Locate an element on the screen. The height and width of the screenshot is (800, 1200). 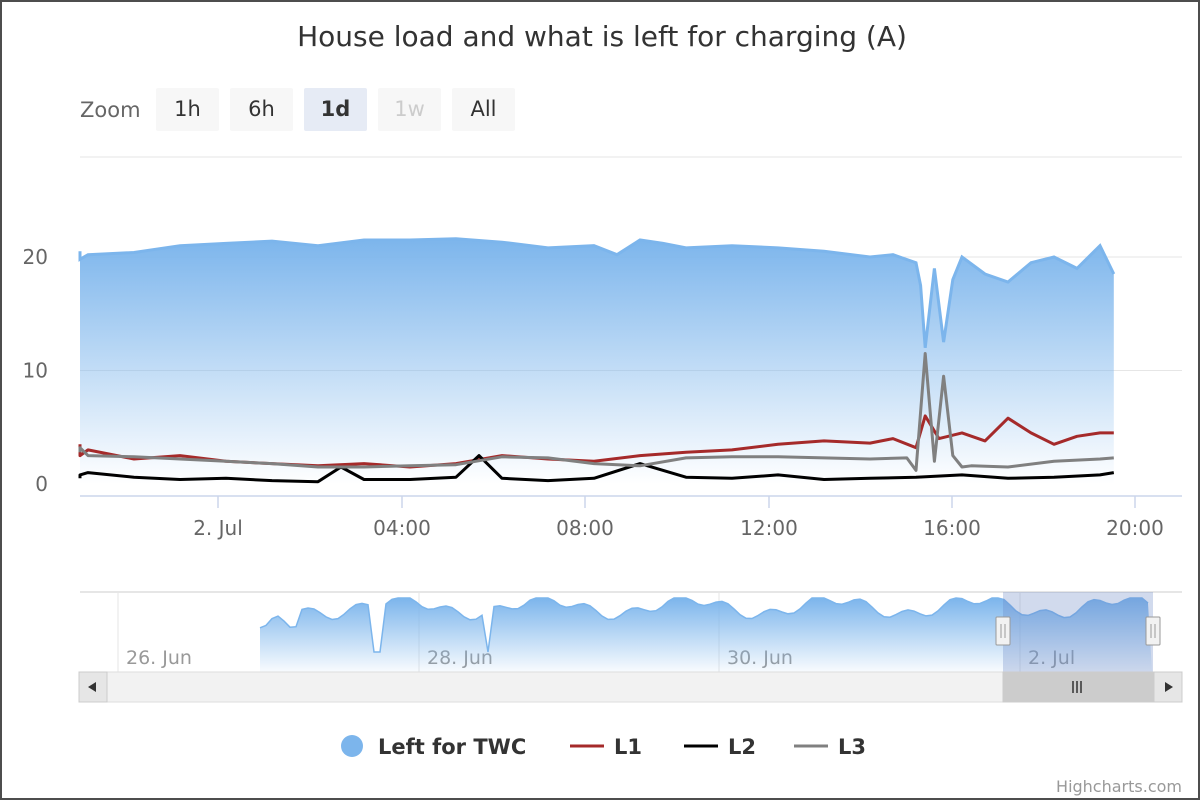
legend-symbol-circle is located at coordinates (352, 746).